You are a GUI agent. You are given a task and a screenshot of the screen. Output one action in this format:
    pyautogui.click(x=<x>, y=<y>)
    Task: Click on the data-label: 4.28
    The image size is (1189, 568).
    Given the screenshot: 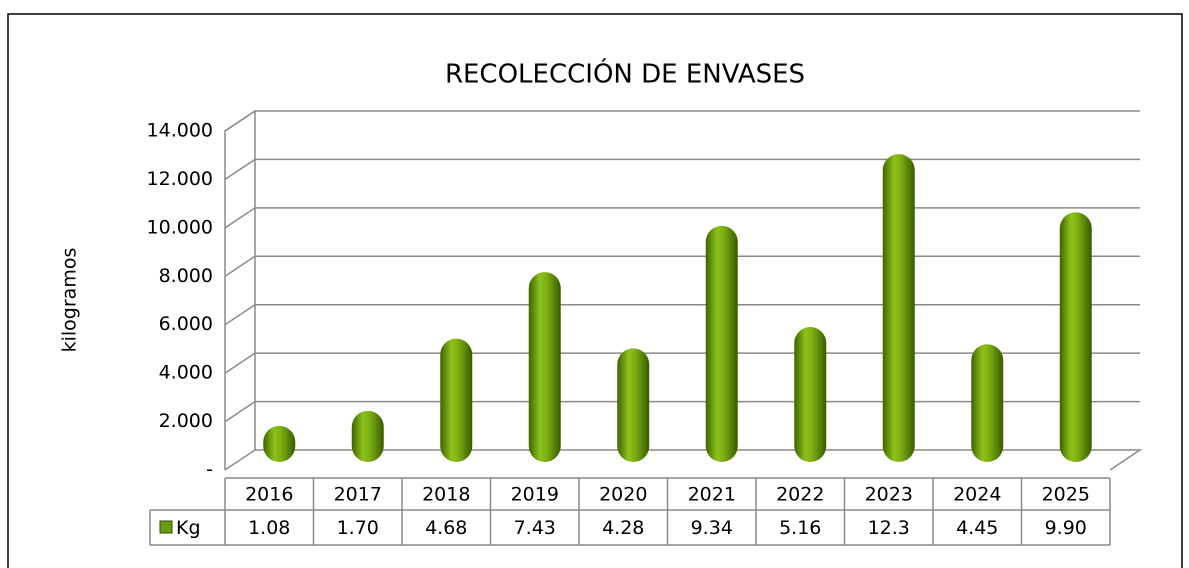 What is the action you would take?
    pyautogui.click(x=623, y=528)
    